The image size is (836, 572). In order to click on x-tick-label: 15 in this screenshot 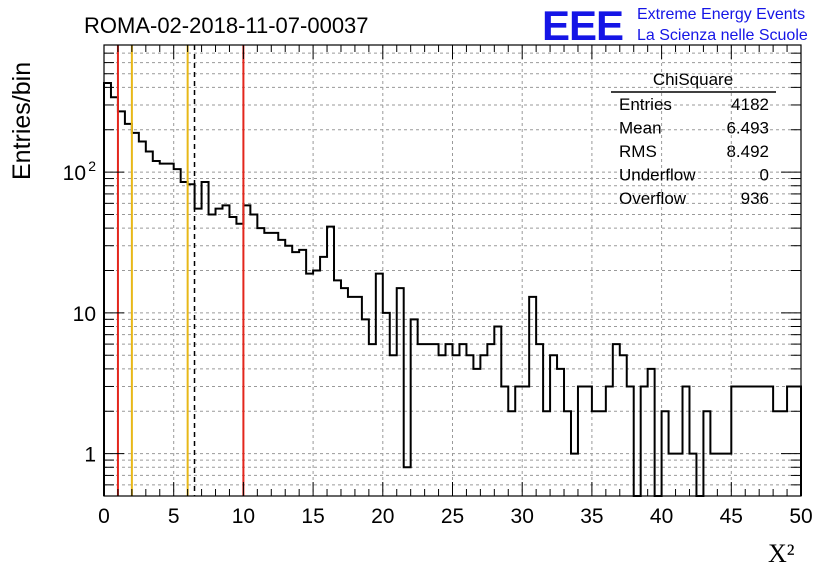, I will do `click(312, 516)`.